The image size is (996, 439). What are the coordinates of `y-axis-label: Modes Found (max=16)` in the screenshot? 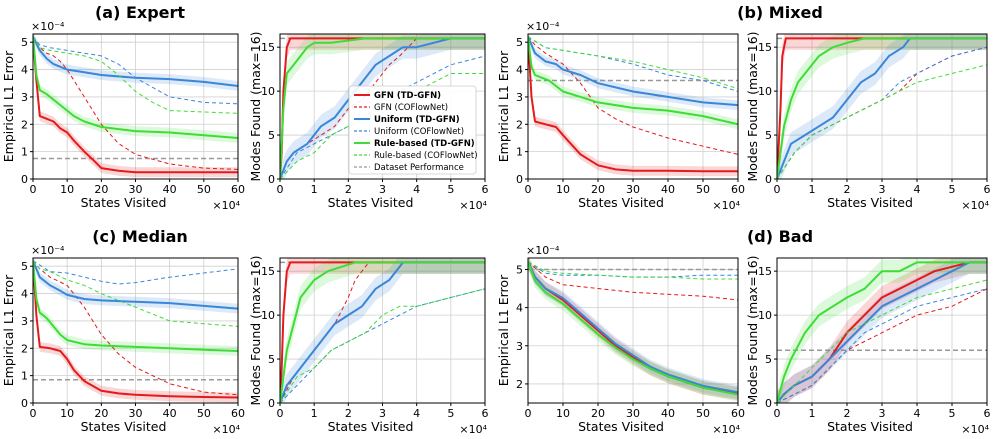 It's located at (752, 330).